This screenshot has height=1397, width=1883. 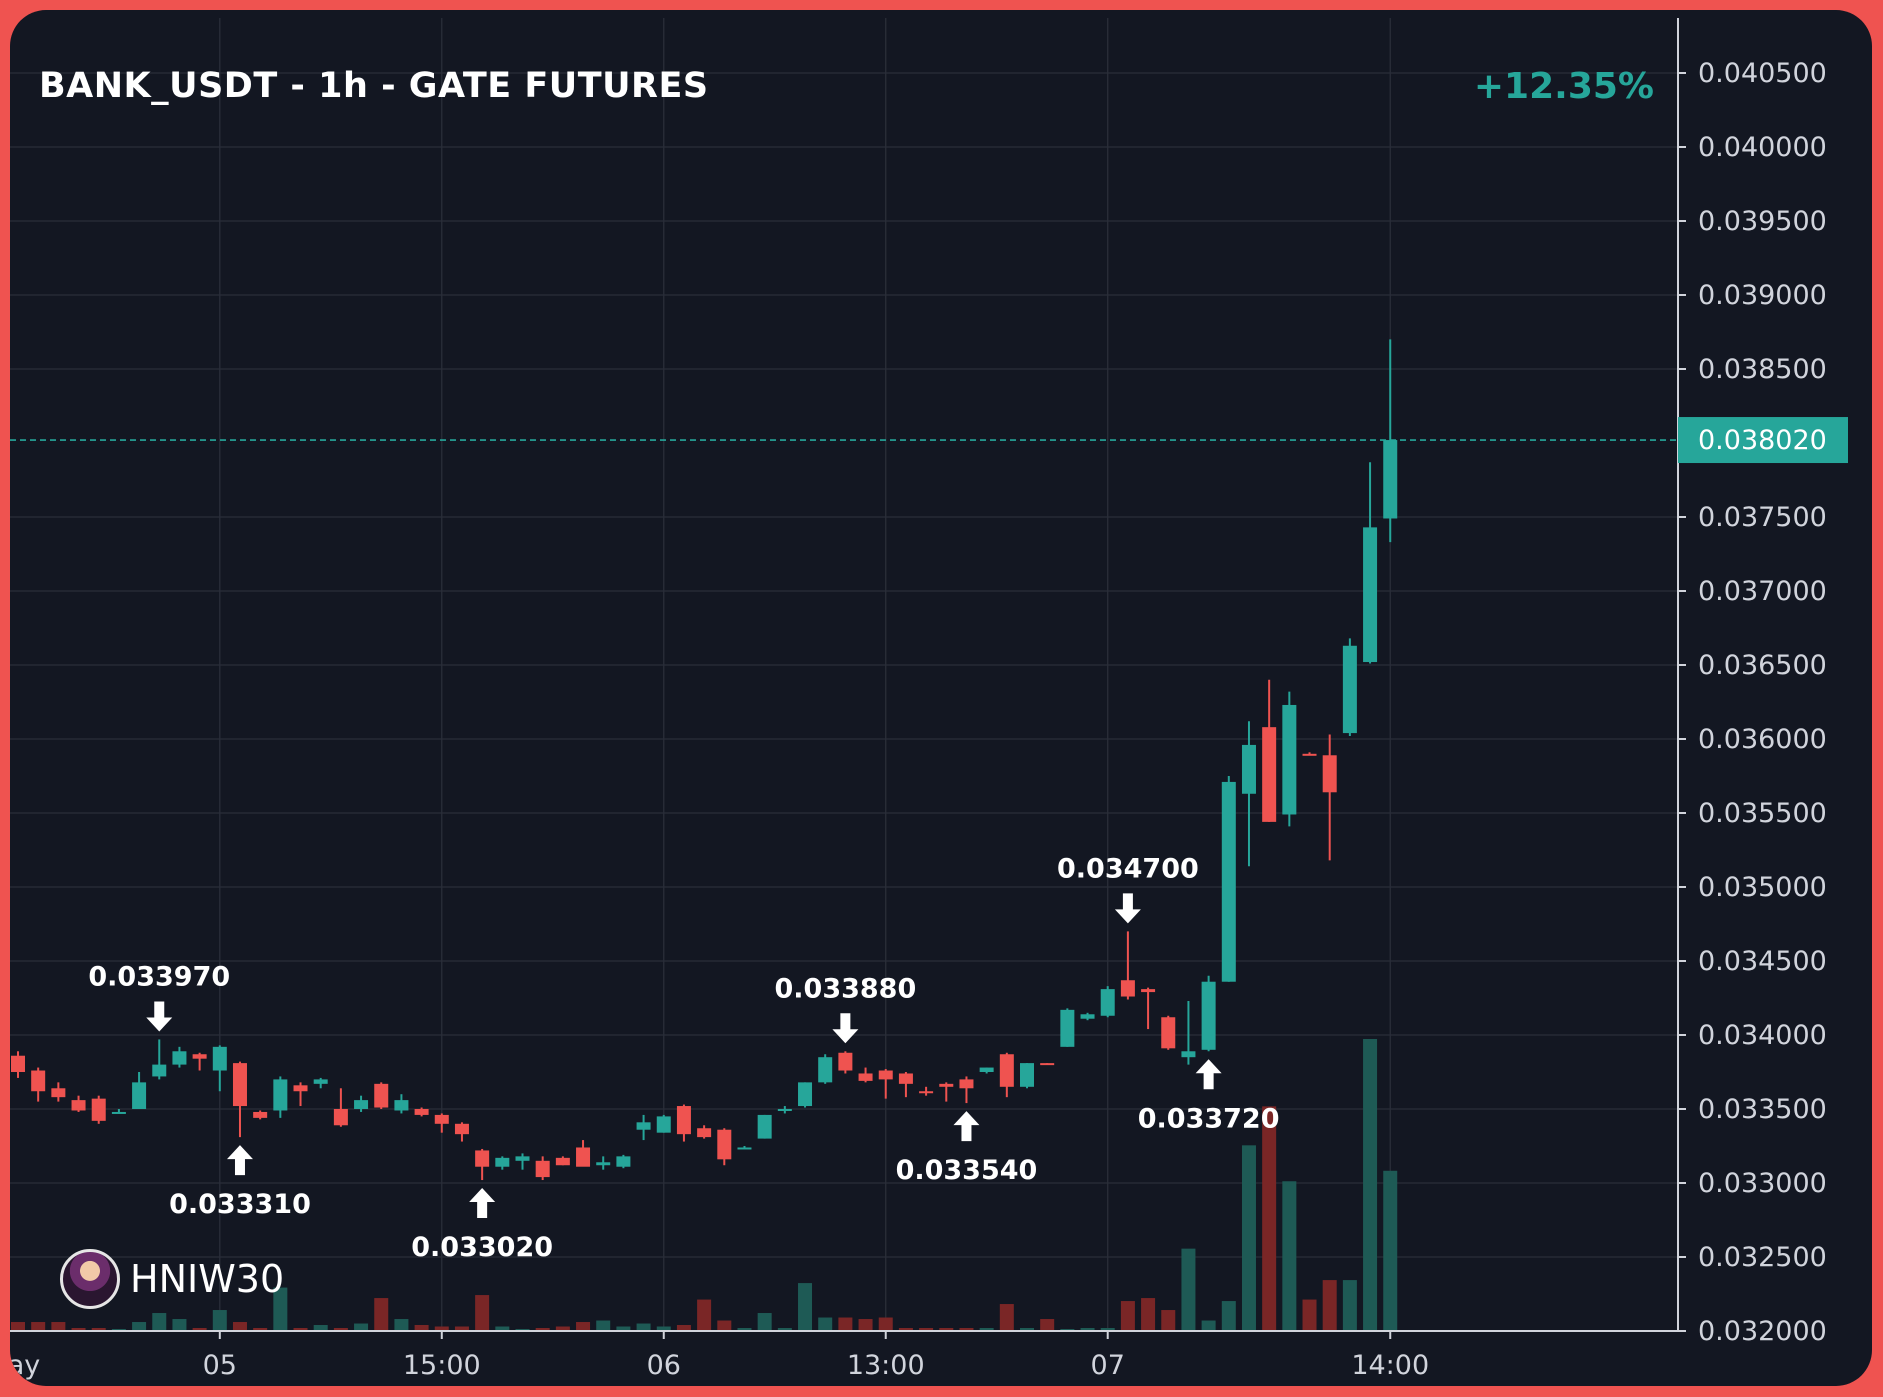 I want to click on price-tick-label: 0.036500, so click(x=1762, y=665).